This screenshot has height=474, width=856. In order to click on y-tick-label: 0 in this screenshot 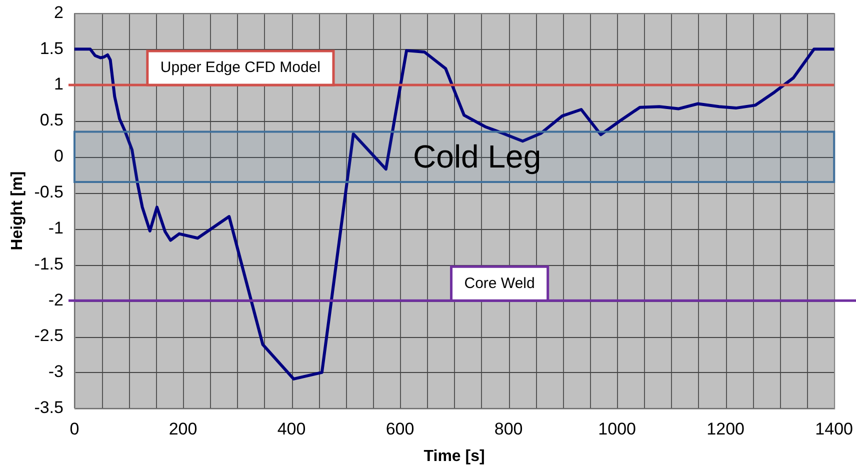, I will do `click(59, 156)`.